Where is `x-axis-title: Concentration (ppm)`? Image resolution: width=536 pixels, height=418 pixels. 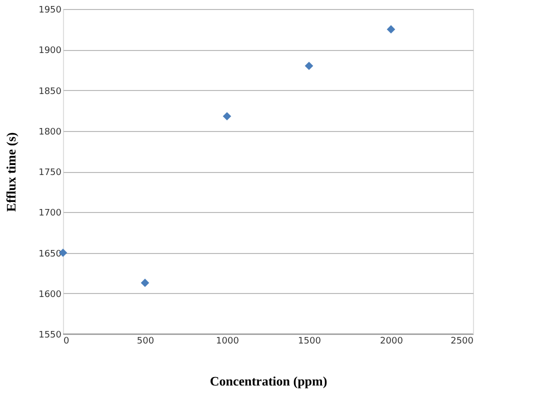
x-axis-title: Concentration (ppm) is located at coordinates (269, 381).